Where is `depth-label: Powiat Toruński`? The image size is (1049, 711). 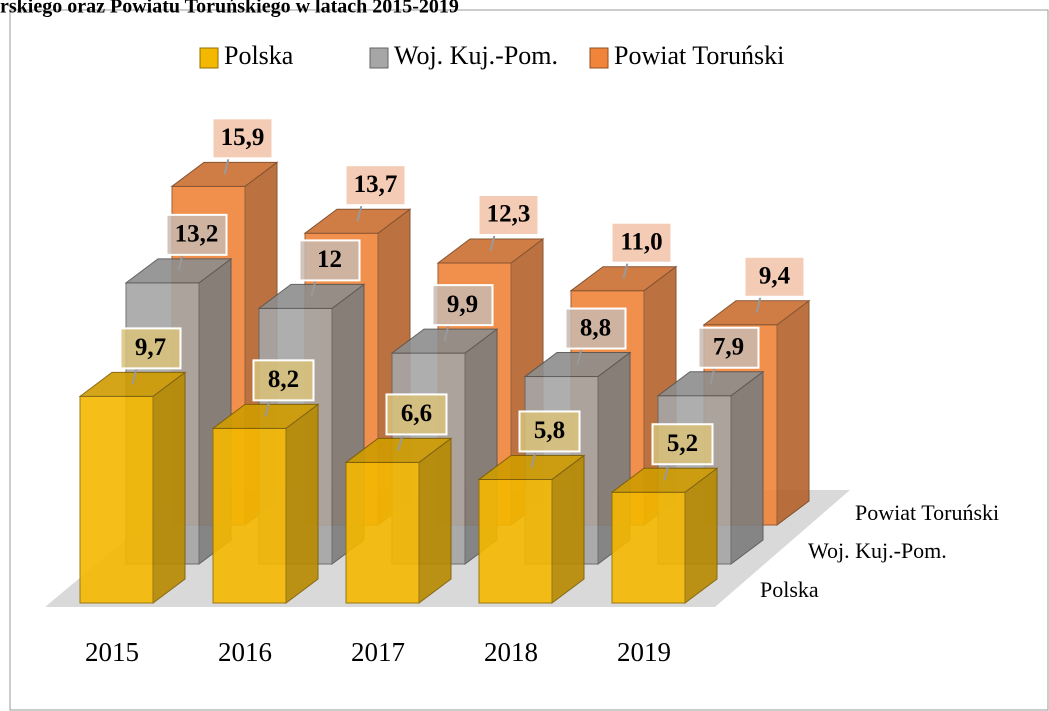
depth-label: Powiat Toruński is located at coordinates (927, 512).